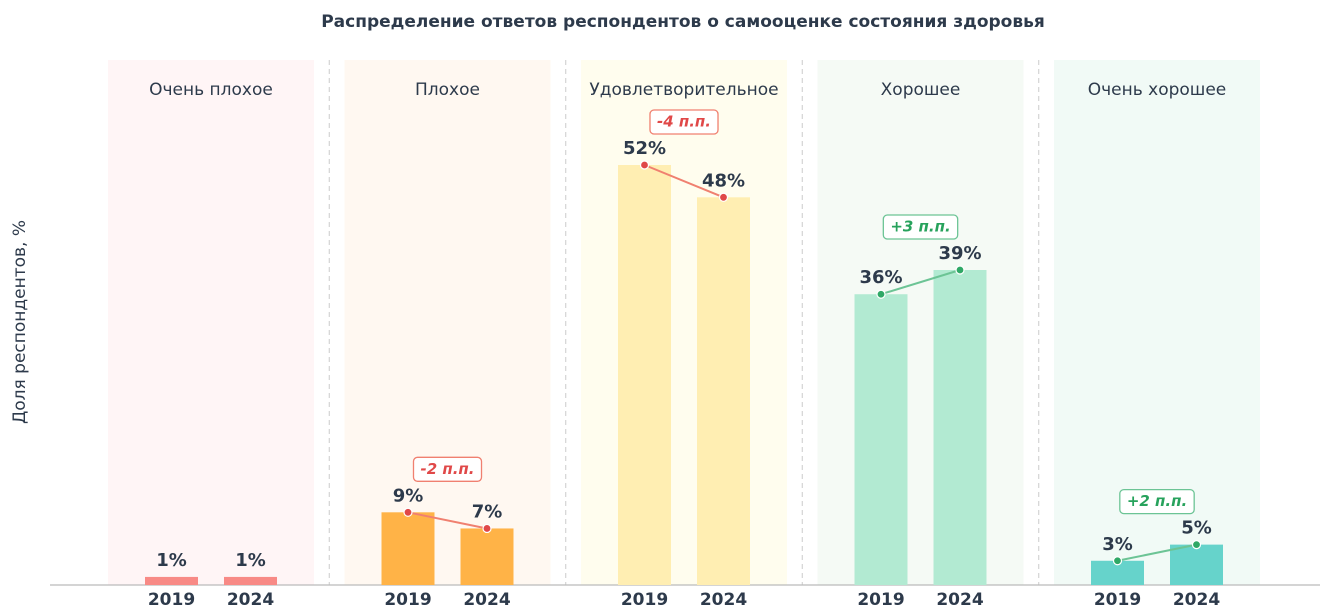 This screenshot has height=610, width=1325. What do you see at coordinates (211, 90) in the screenshot?
I see `category-label: Очень плохое` at bounding box center [211, 90].